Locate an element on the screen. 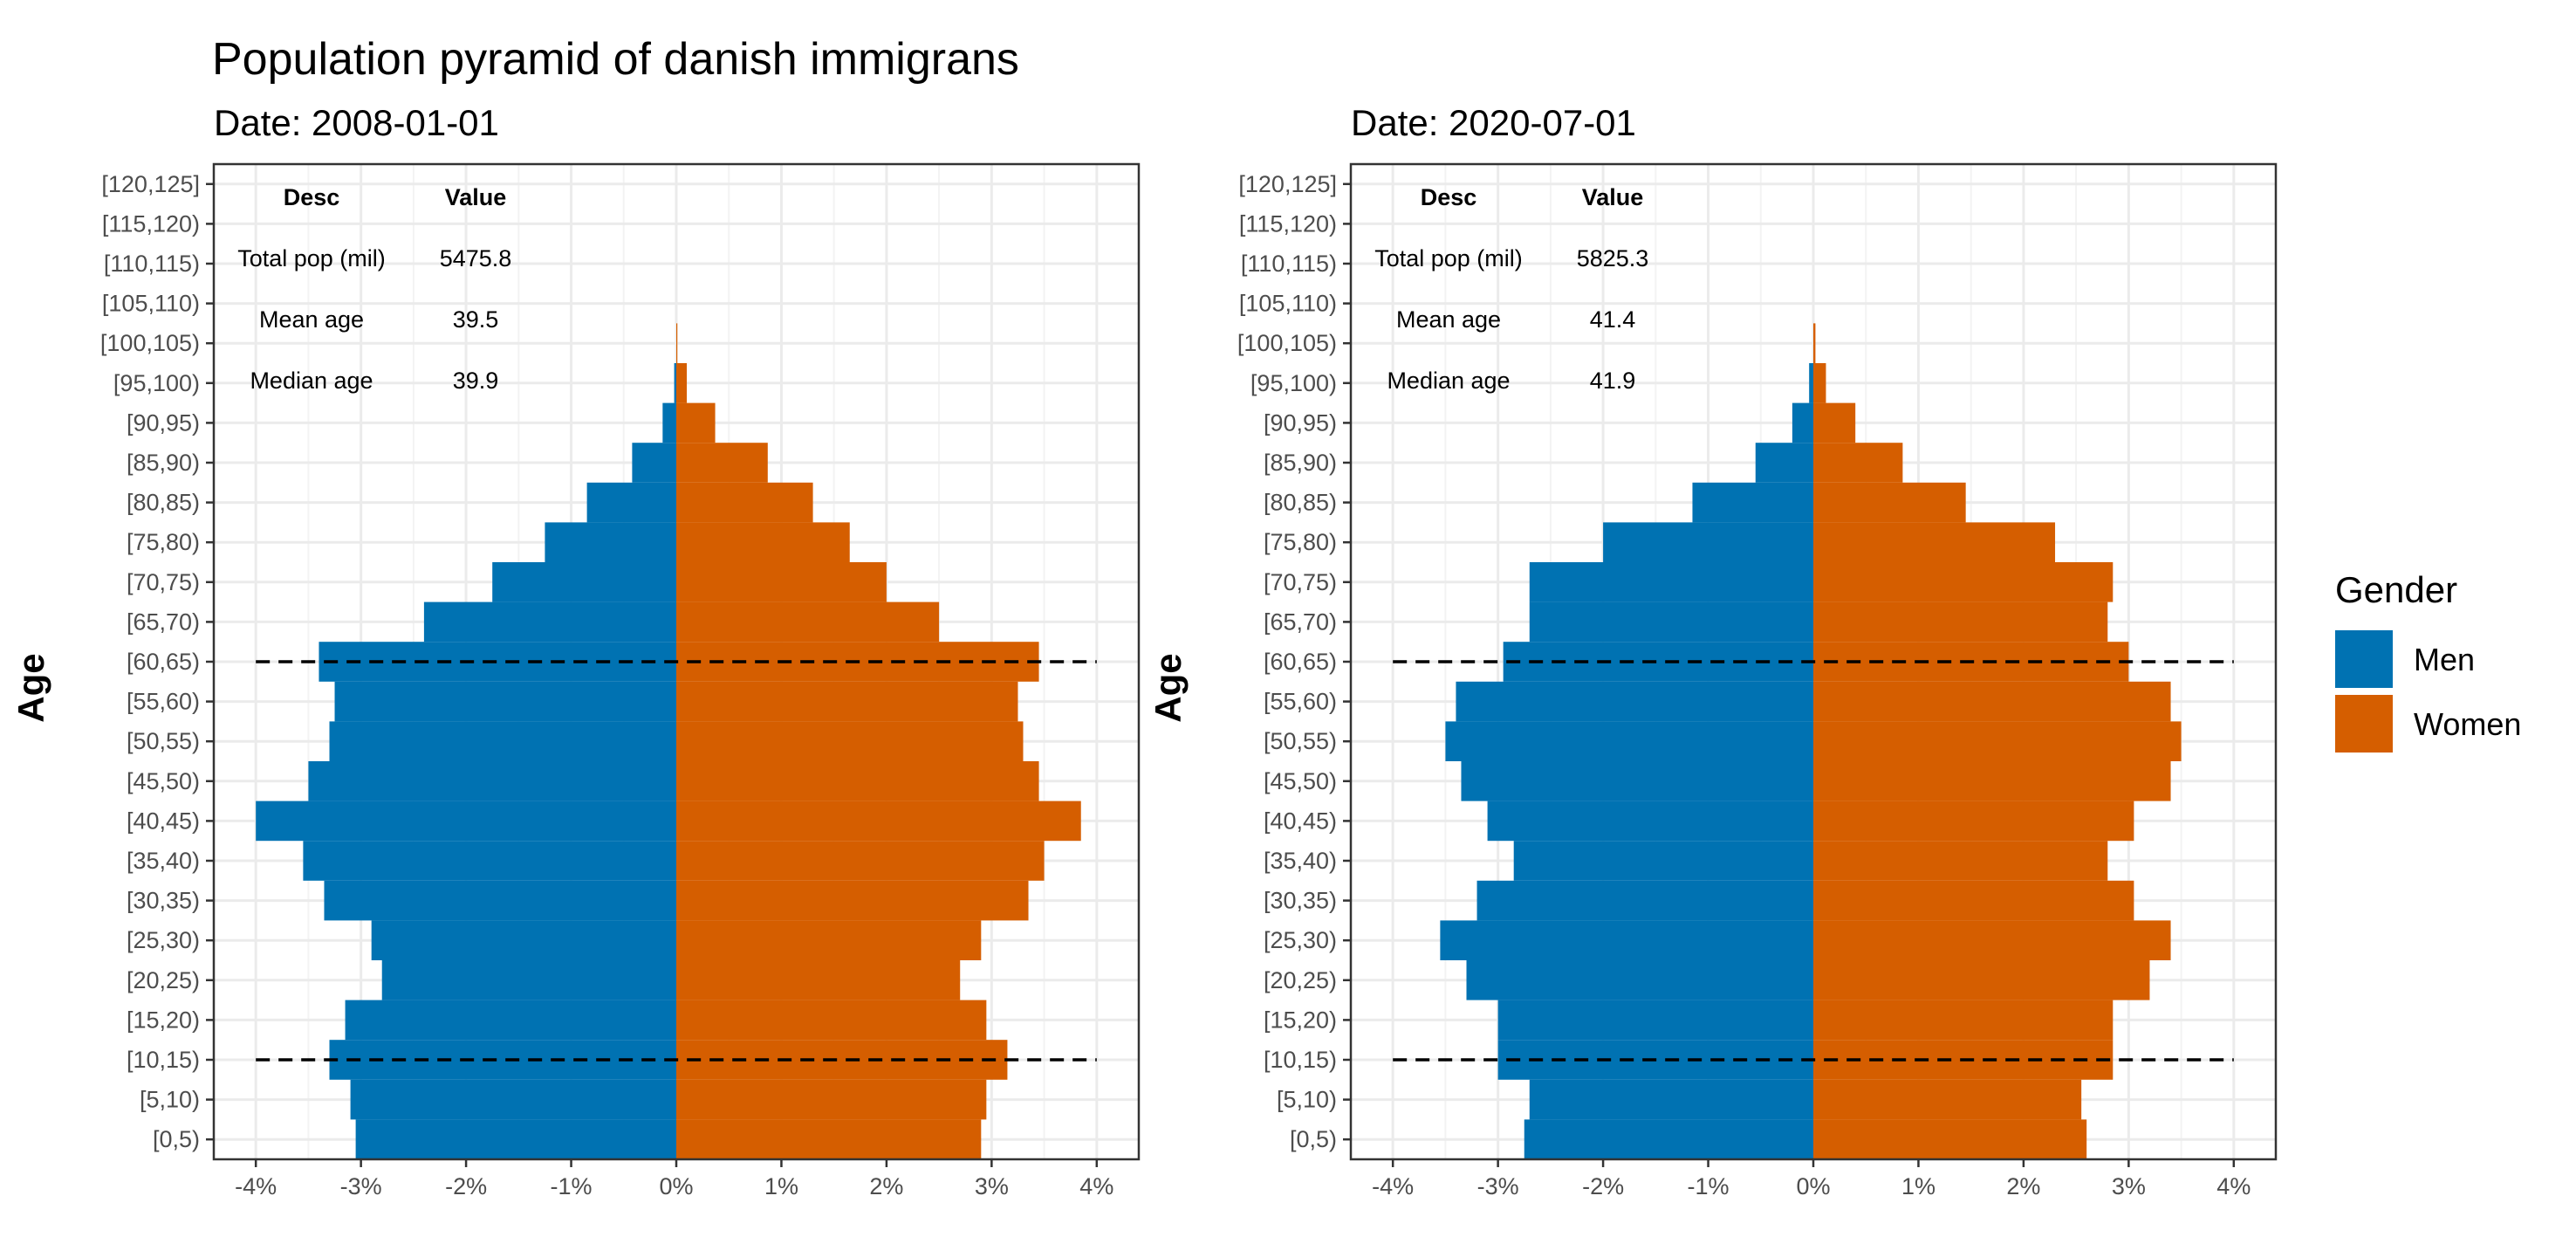 The image size is (2576, 1237). y-tick-label: [35,40) is located at coordinates (1301, 861).